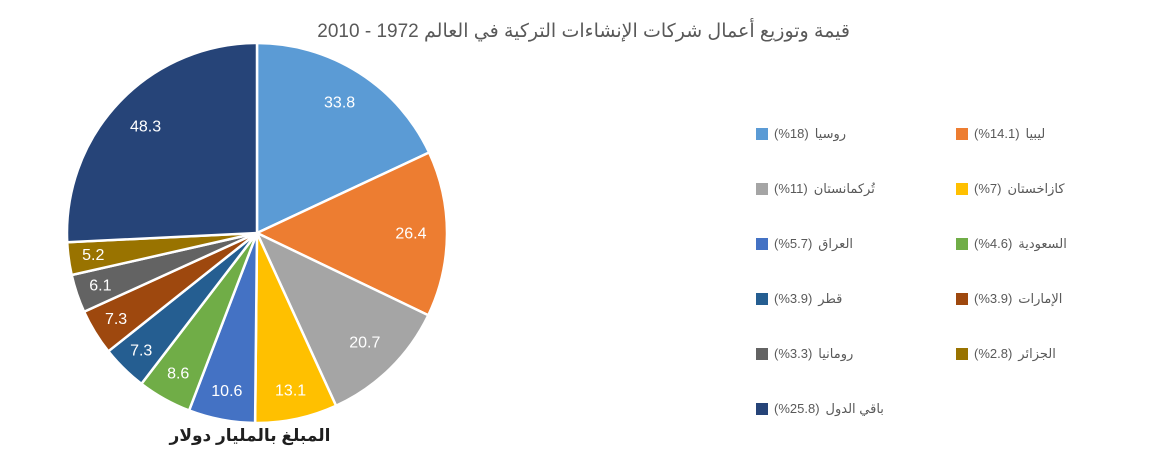 The height and width of the screenshot is (465, 1150). I want to click on legend-percentage: (%25.8), so click(797, 408).